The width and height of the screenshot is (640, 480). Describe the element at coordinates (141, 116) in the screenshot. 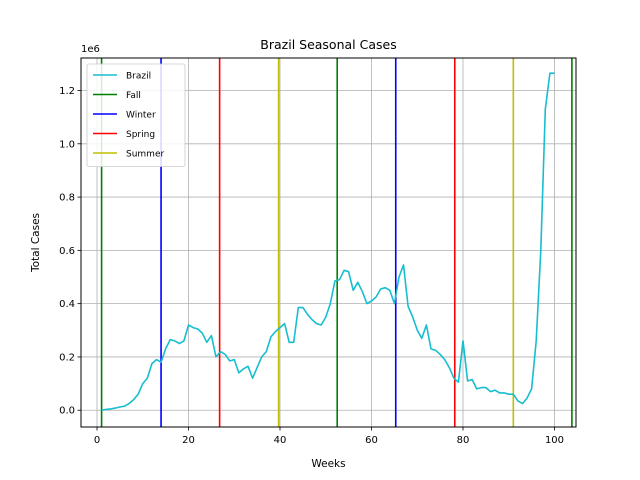

I see `legend-label-winter: Winter` at that location.